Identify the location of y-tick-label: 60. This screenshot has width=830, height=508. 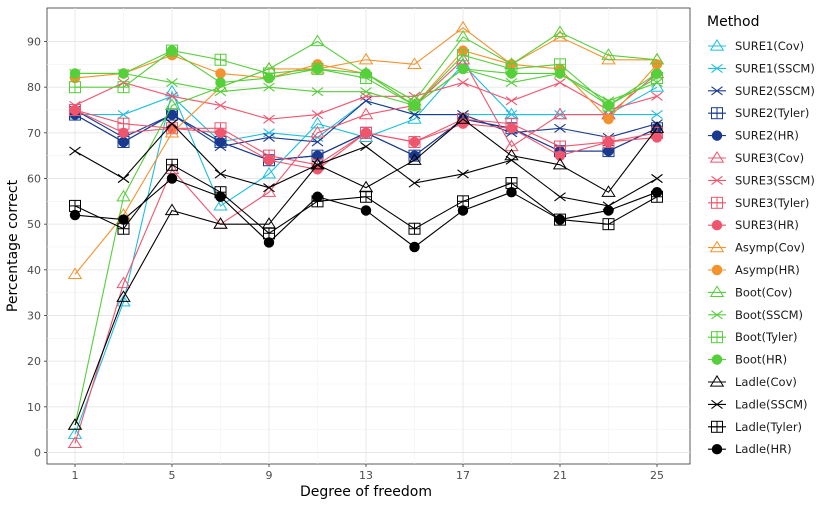
(34, 179).